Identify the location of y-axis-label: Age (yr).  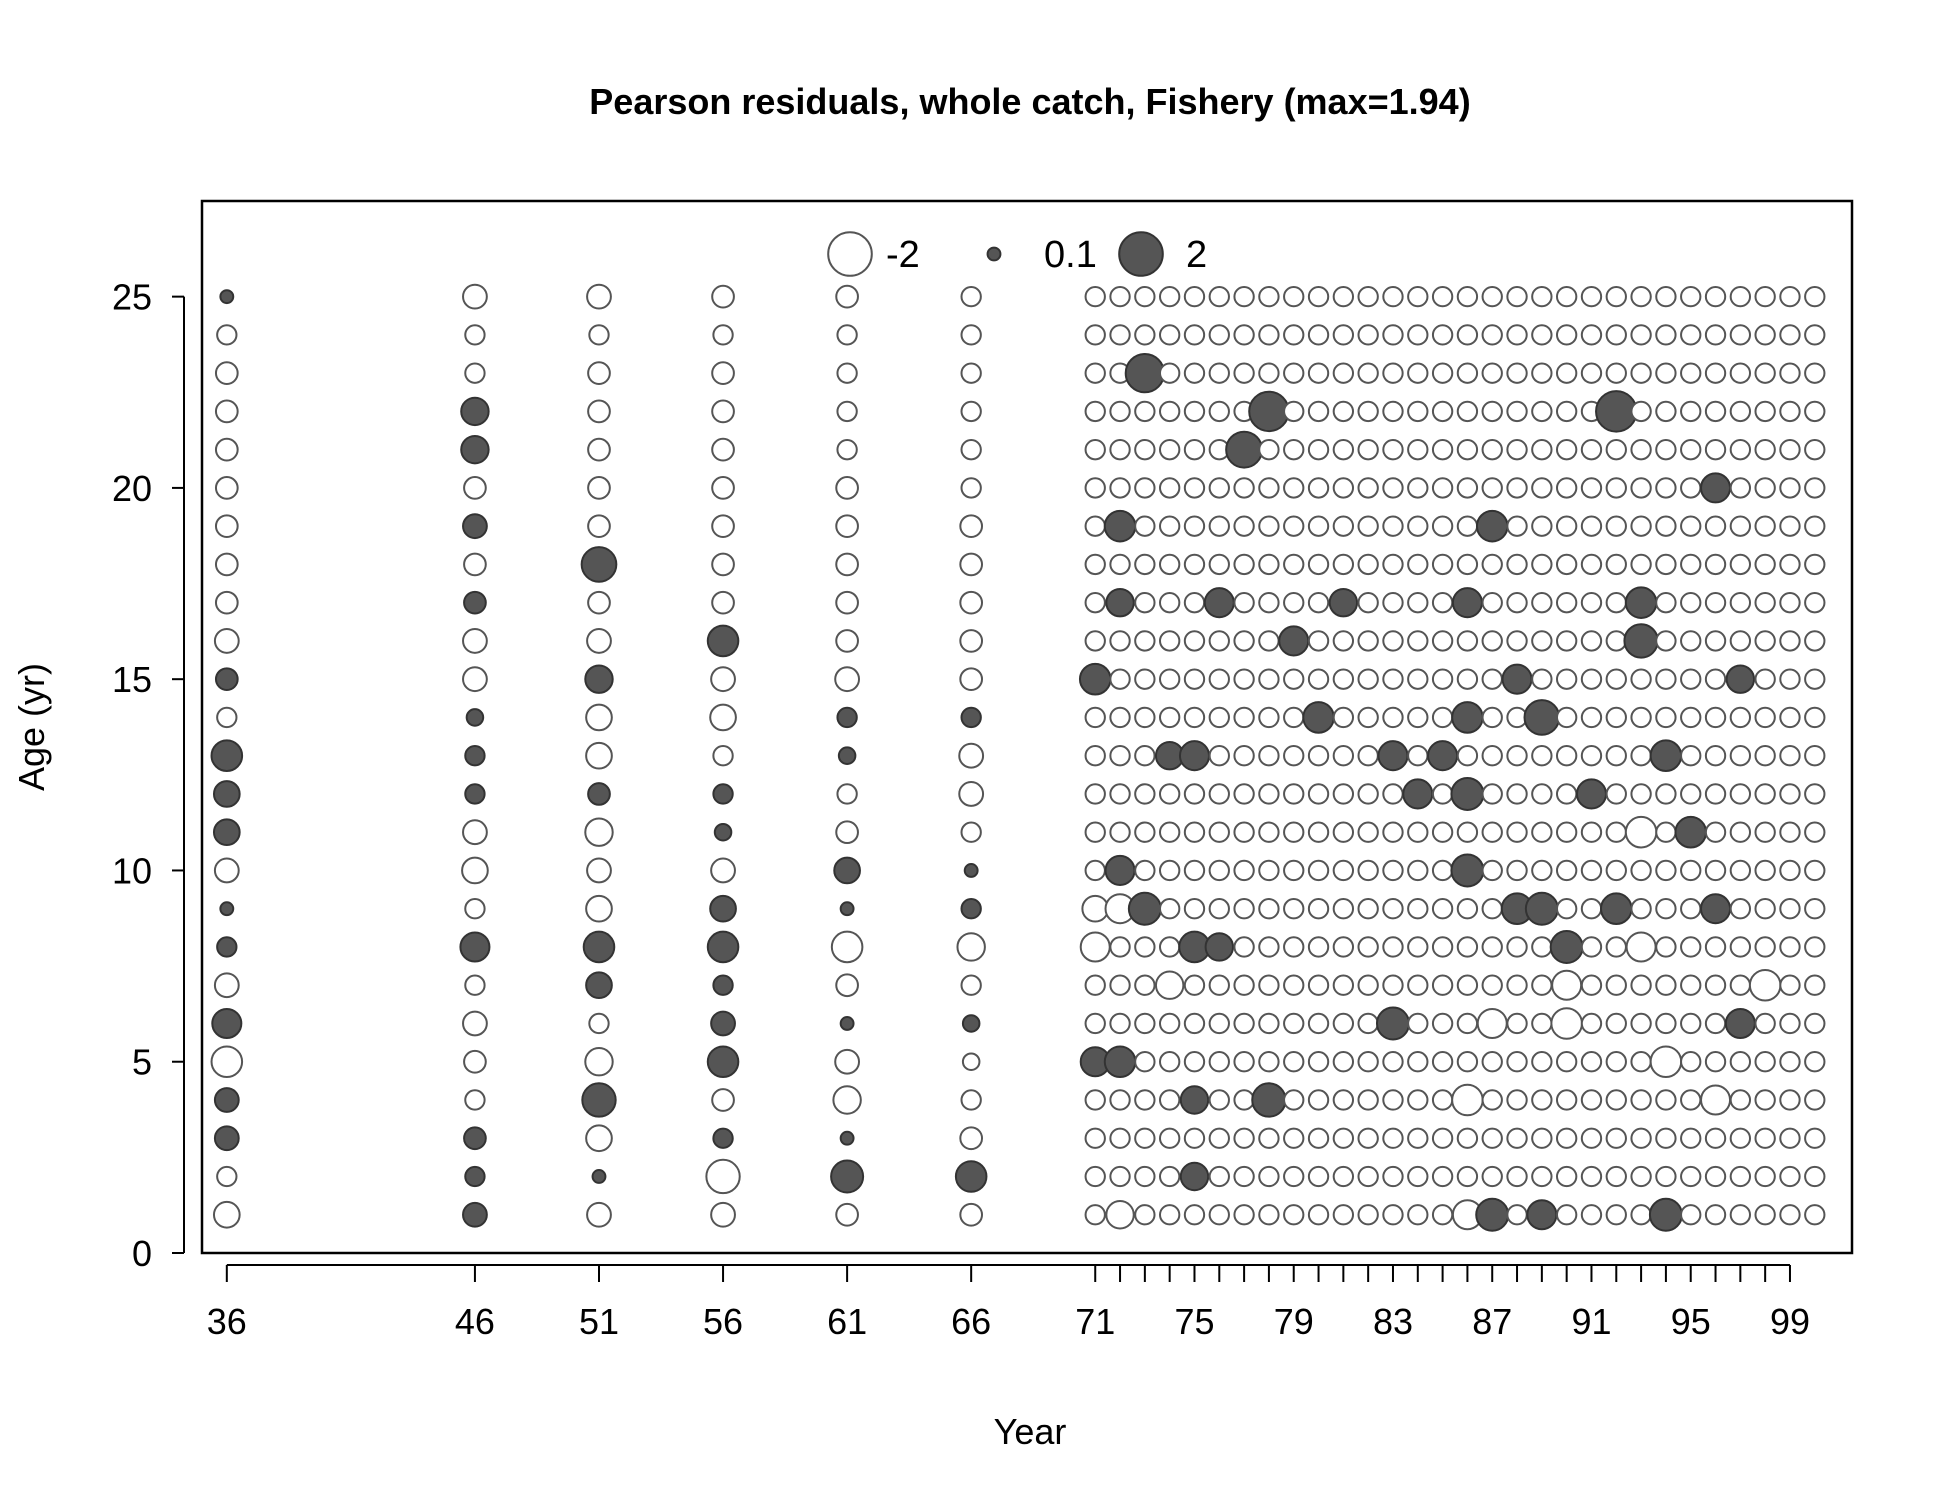
(31, 727).